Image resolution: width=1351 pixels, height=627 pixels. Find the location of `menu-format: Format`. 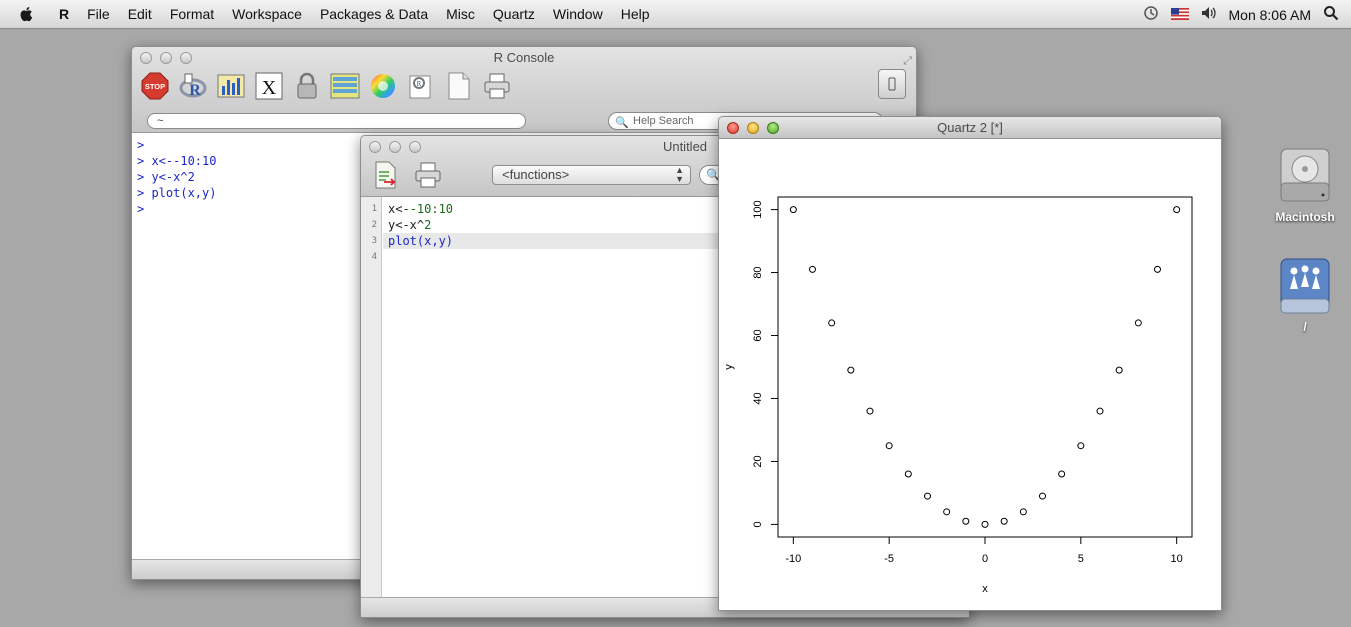

menu-format: Format is located at coordinates (192, 14).